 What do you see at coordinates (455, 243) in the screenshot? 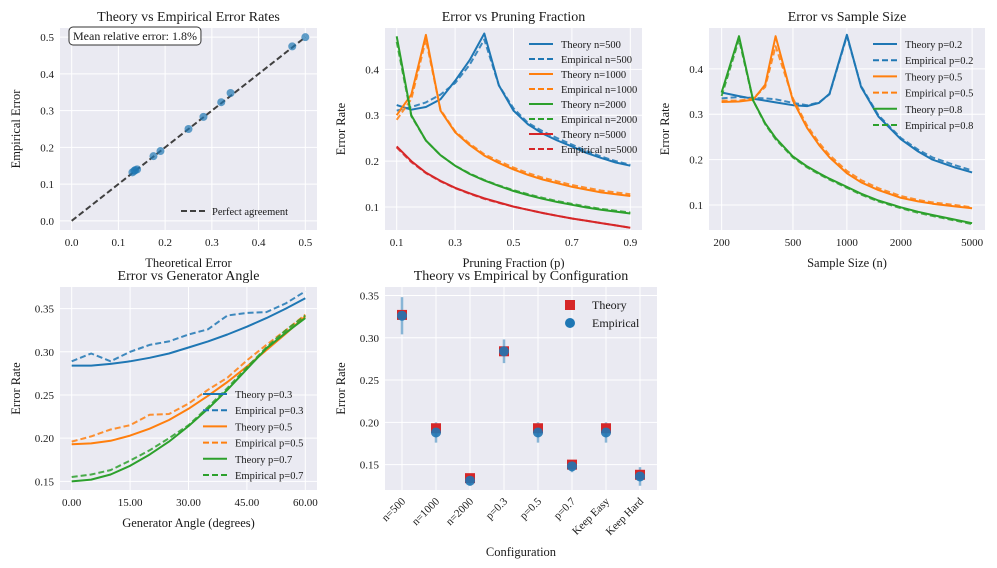
I see `x-tick-label: 0.3` at bounding box center [455, 243].